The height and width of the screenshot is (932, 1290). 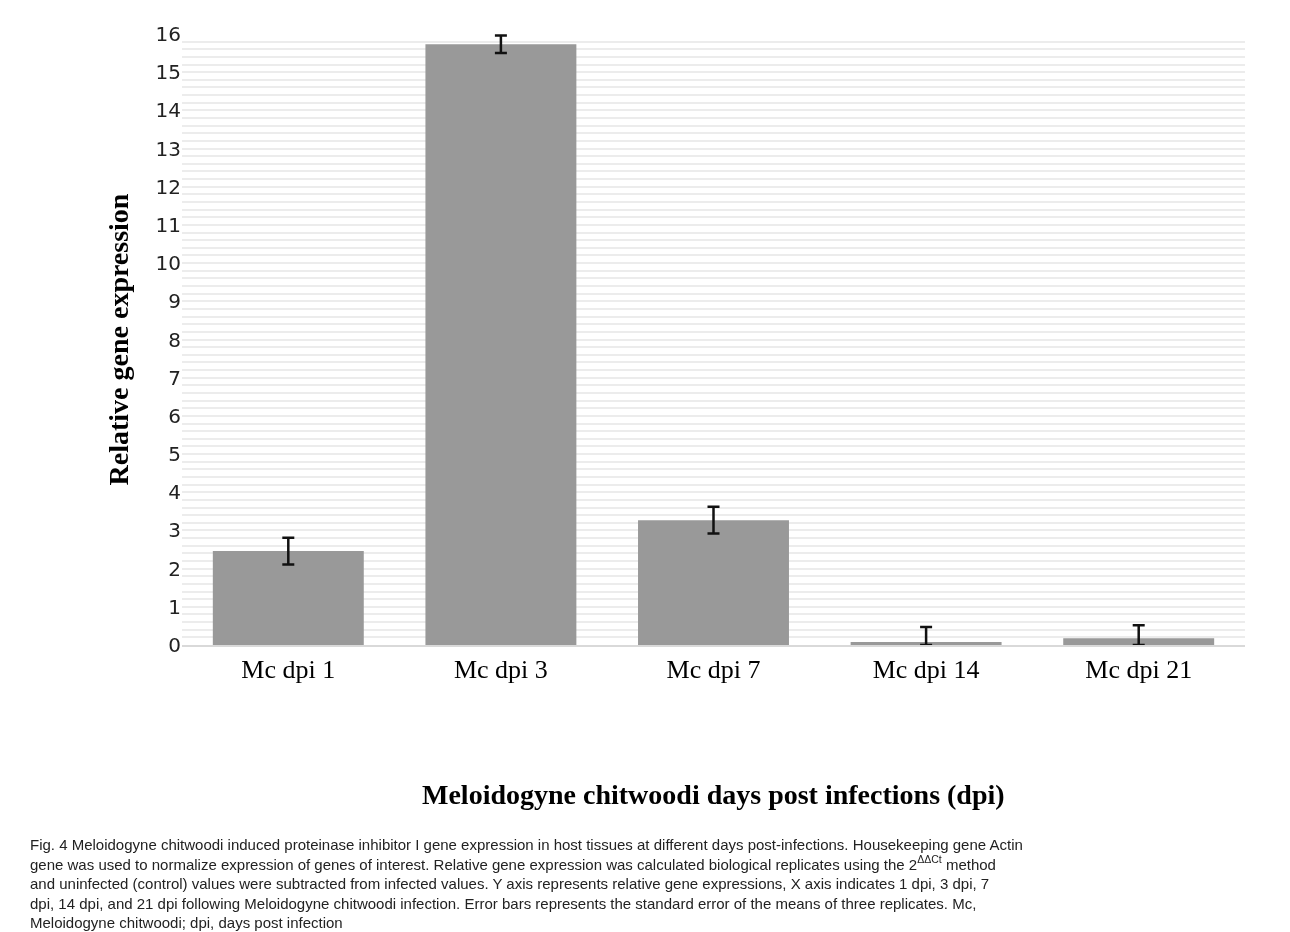 What do you see at coordinates (174, 415) in the screenshot?
I see `y-tick-label: 6` at bounding box center [174, 415].